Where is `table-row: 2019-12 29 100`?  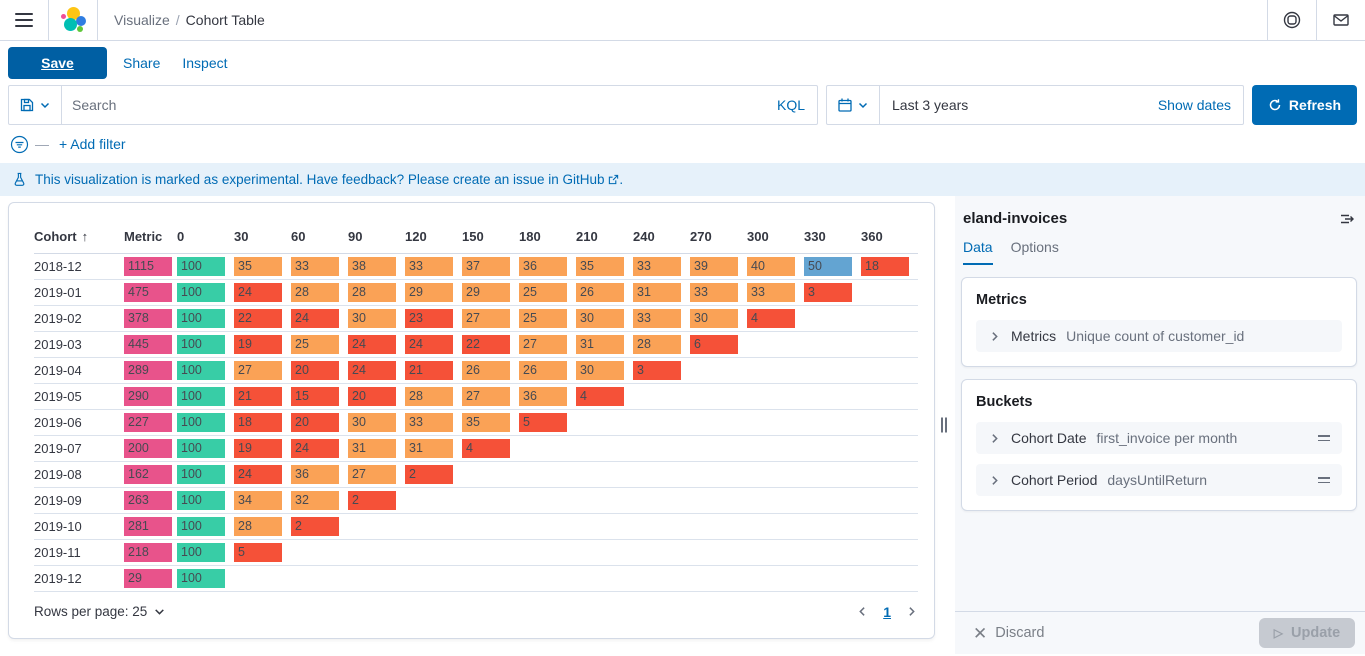 table-row: 2019-12 29 100 is located at coordinates (476, 578).